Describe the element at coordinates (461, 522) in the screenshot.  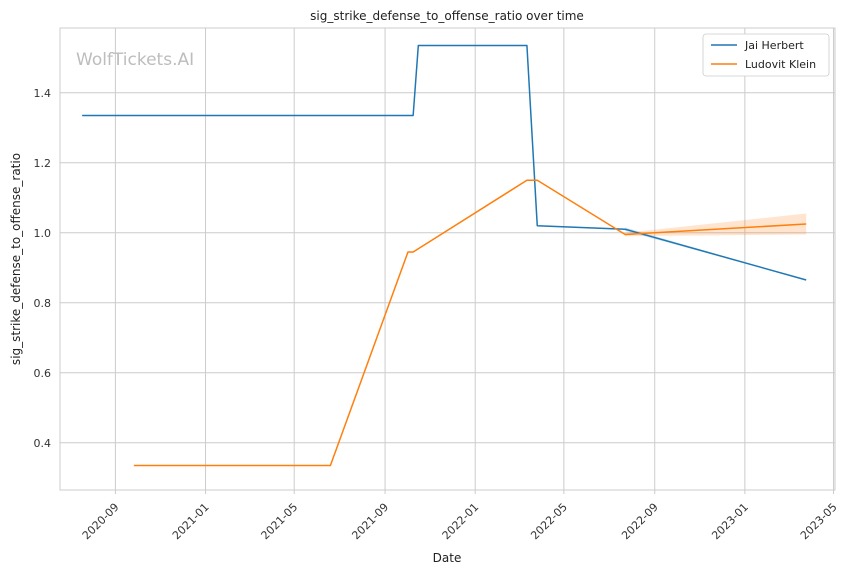
I see `x-tick-label: 2022-01` at that location.